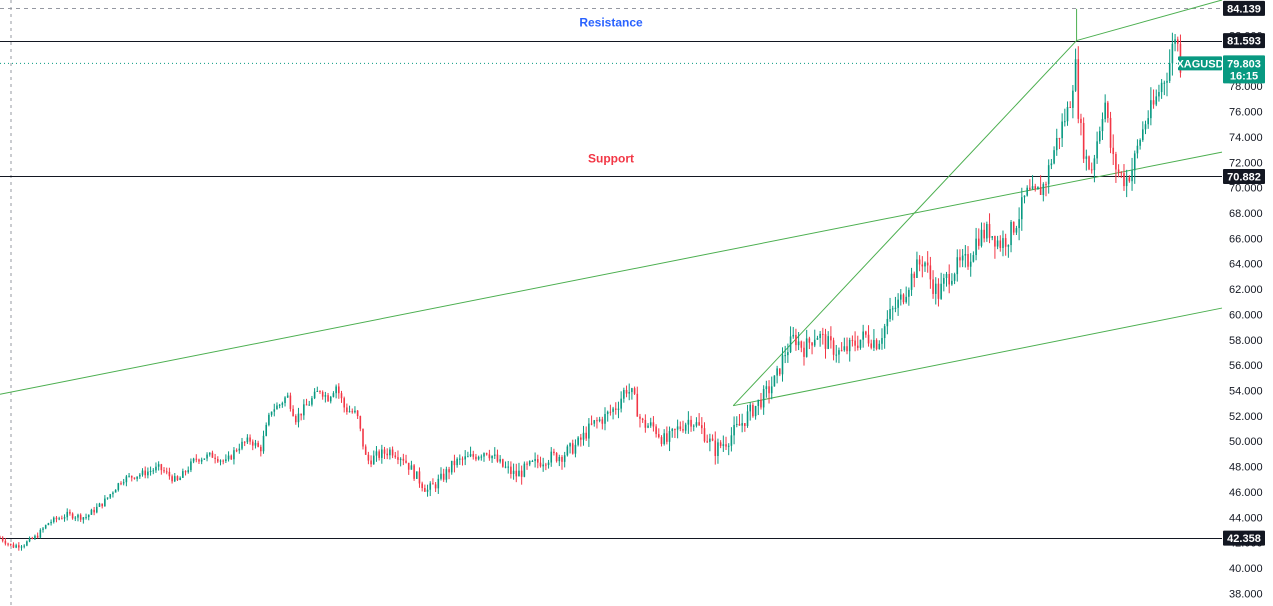 The width and height of the screenshot is (1273, 606). I want to click on y-tick-label: 62.000, so click(1246, 290).